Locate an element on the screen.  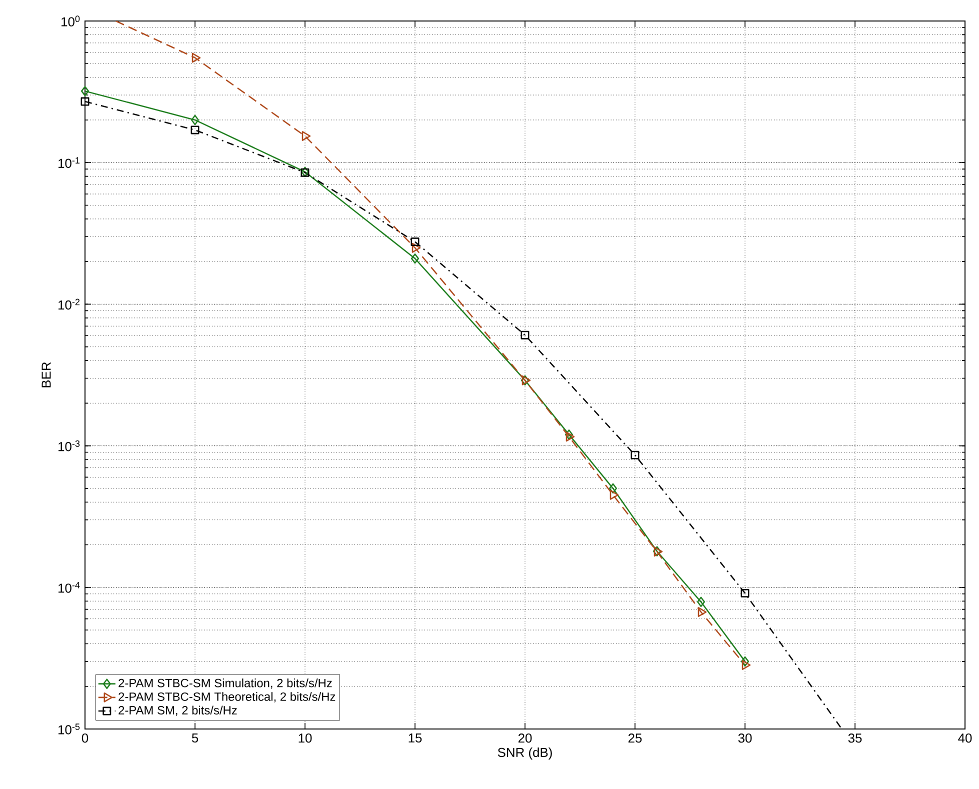
x-tick-label: 15 is located at coordinates (415, 738).